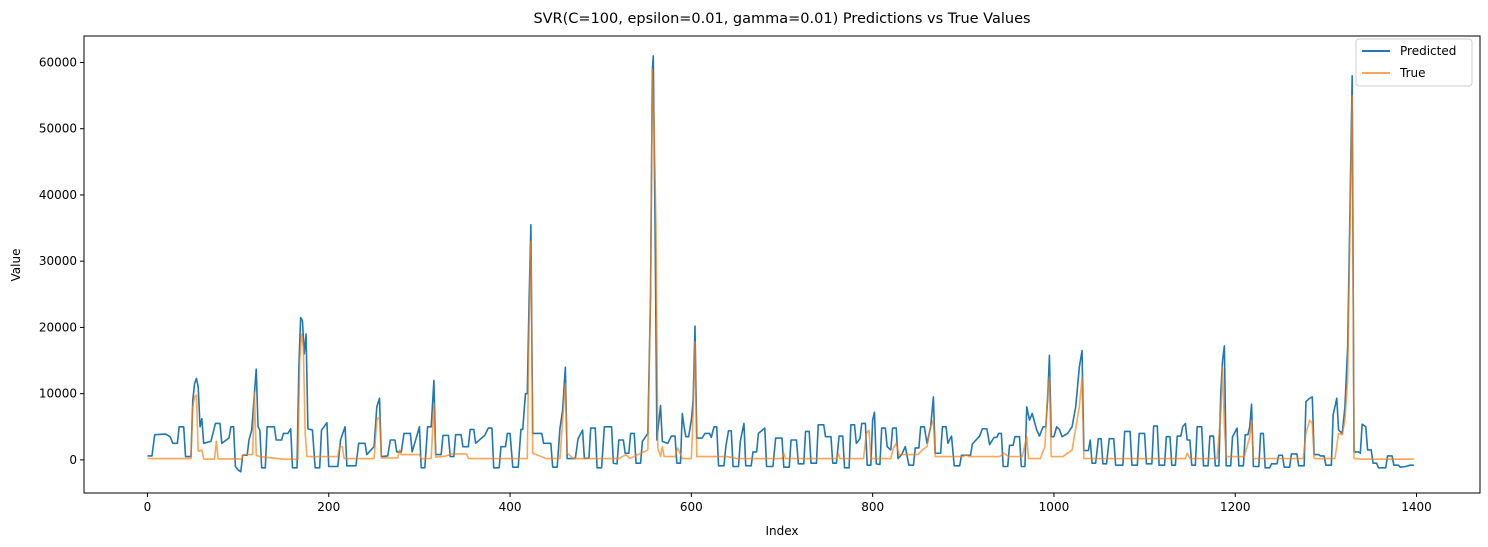  What do you see at coordinates (1412, 73) in the screenshot?
I see `legend-true-label: True` at bounding box center [1412, 73].